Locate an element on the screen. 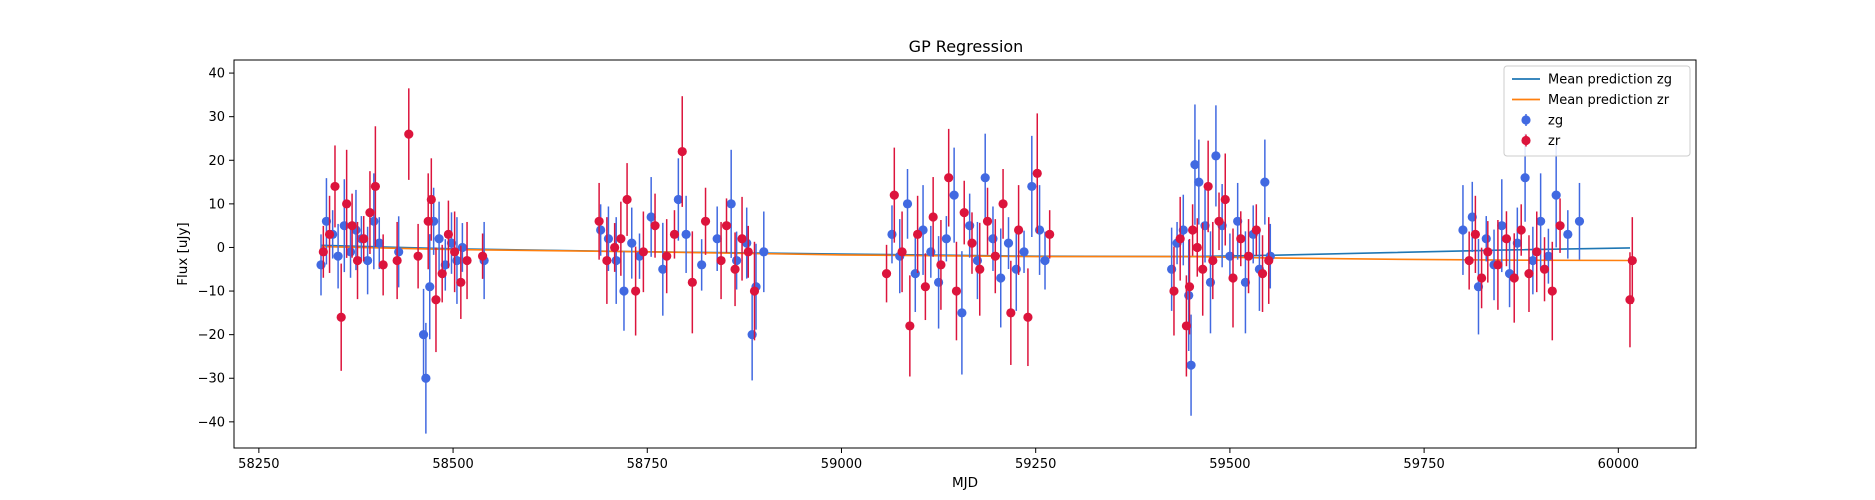 Image resolution: width=1875 pixels, height=500 pixels. x-tick-label: 59750 is located at coordinates (1423, 464).